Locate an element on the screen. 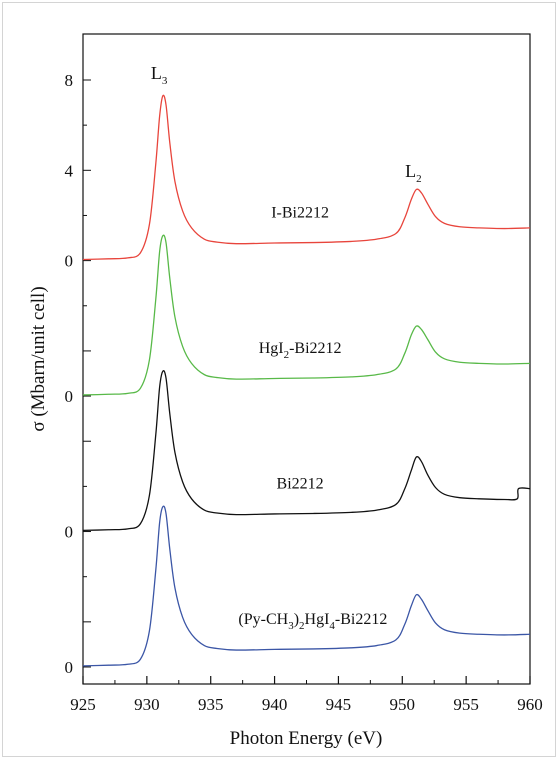 Image resolution: width=558 pixels, height=759 pixels. y-tick-label: 8 is located at coordinates (69, 80).